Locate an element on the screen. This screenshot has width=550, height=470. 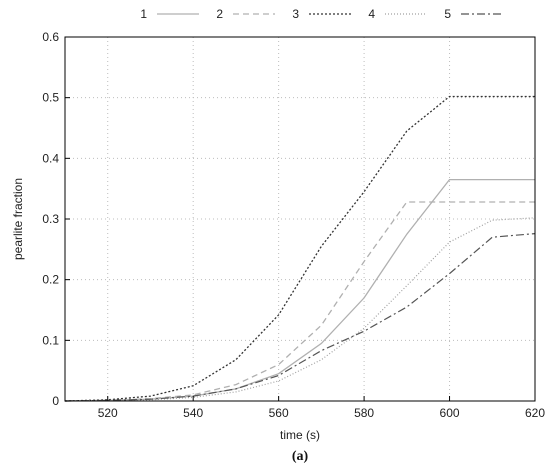
y-tick-label: 0 is located at coordinates (55, 401).